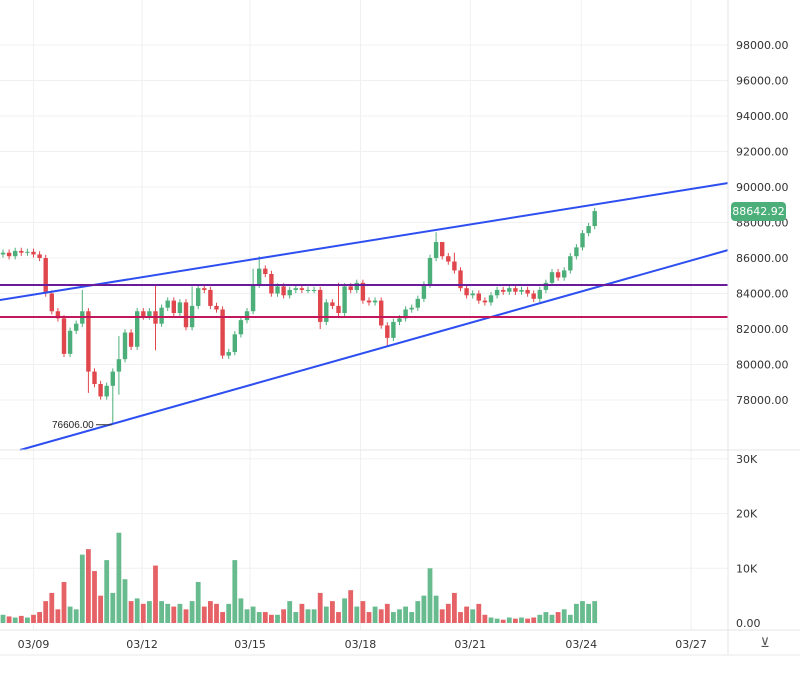 The width and height of the screenshot is (800, 677). I want to click on time-tick-label: 03/24, so click(581, 644).